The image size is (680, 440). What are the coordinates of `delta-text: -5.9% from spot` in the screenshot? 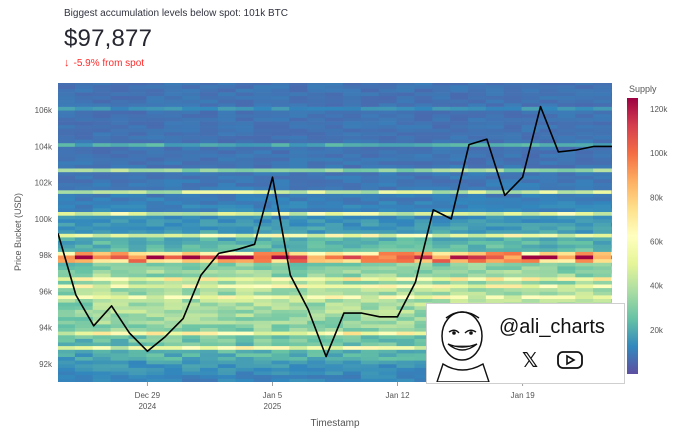 It's located at (109, 63).